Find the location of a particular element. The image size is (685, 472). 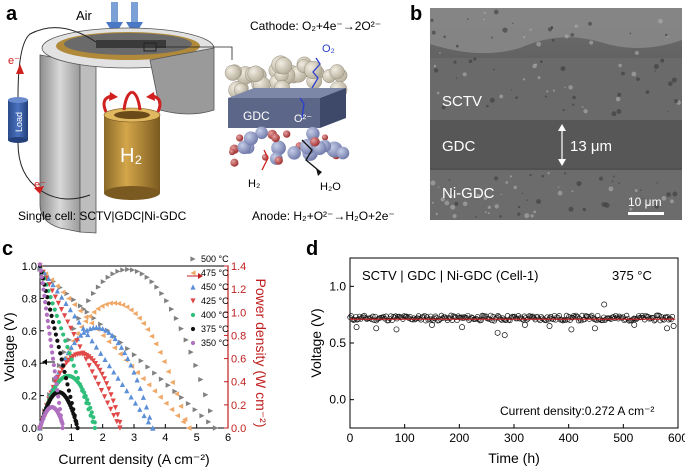

temperature-label: 375 °C is located at coordinates (632, 275).